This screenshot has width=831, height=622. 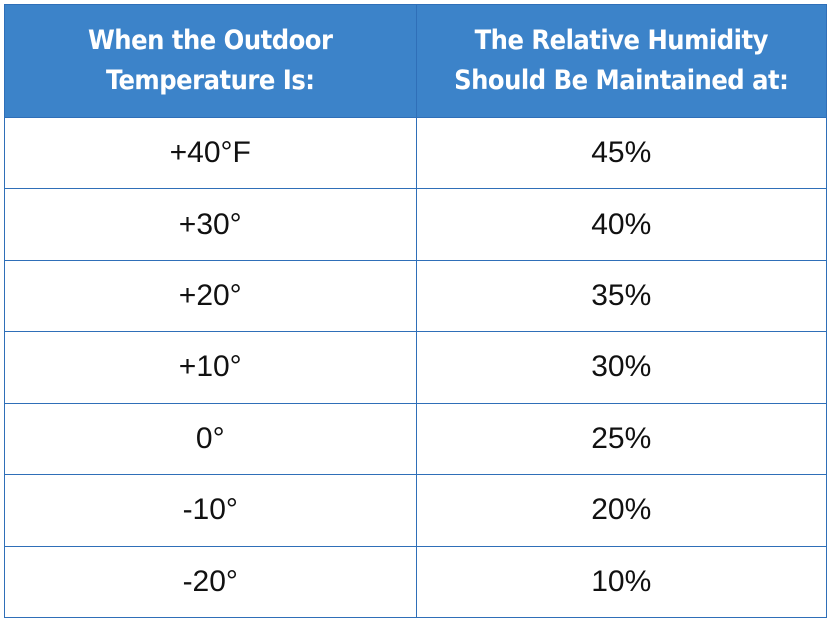 What do you see at coordinates (211, 153) in the screenshot?
I see `temperature-cell: +40°F` at bounding box center [211, 153].